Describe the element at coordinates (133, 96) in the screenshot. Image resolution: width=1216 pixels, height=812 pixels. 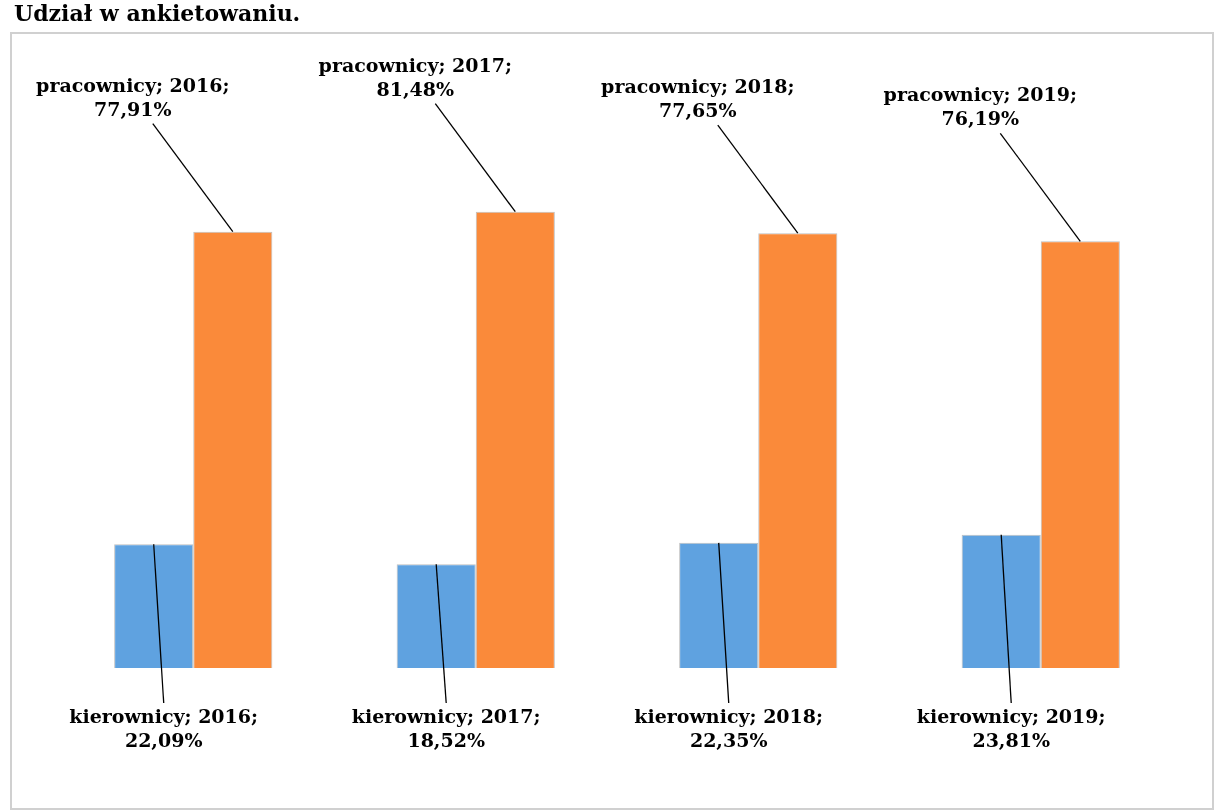
I see `data-label: pracownicy; 2016; 77,91%` at that location.